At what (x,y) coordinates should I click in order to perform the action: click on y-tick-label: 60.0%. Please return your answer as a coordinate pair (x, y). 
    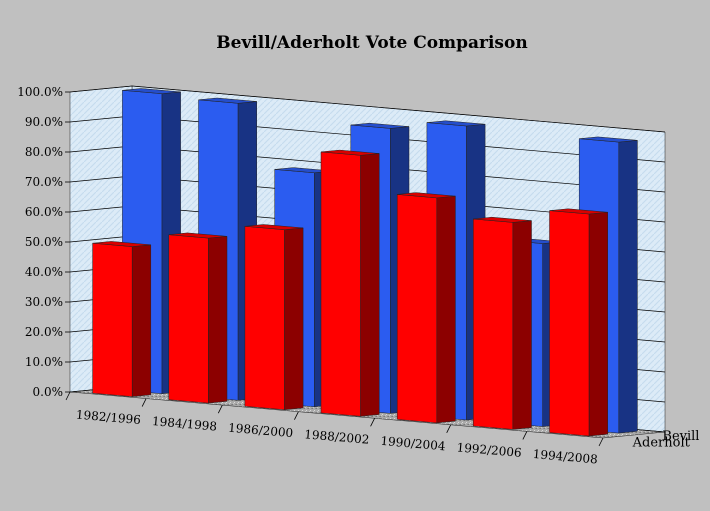
    Looking at the image, I should click on (44, 212).